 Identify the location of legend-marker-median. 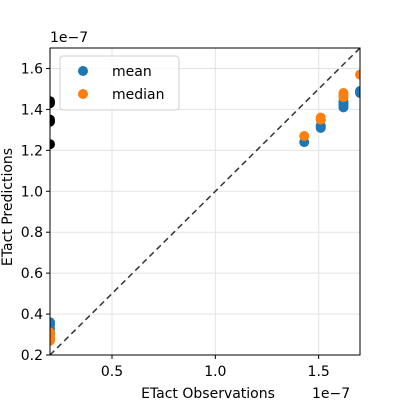
(83, 94).